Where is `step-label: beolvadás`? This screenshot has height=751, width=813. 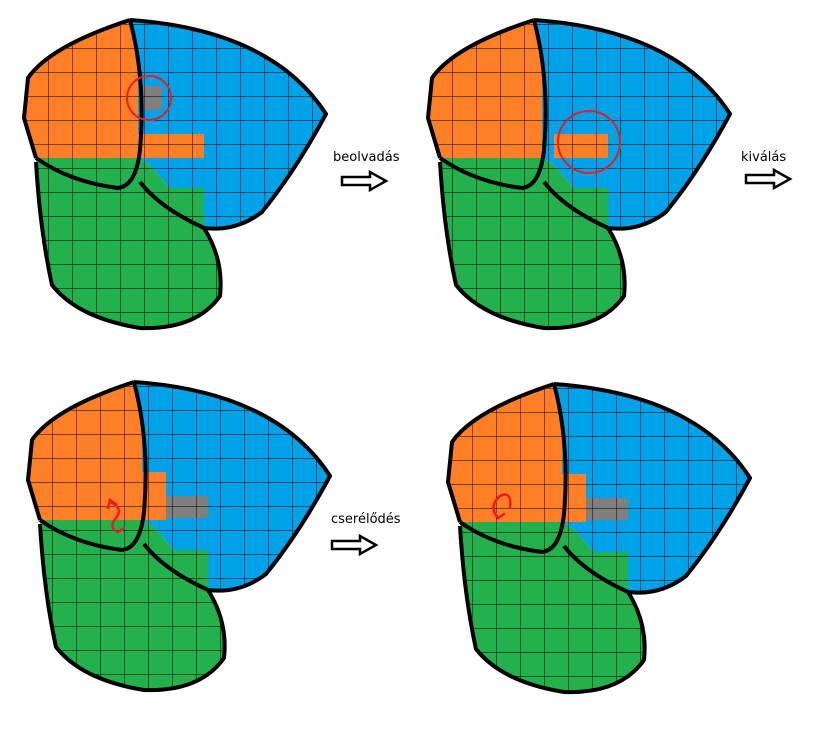
step-label: beolvadás is located at coordinates (366, 157).